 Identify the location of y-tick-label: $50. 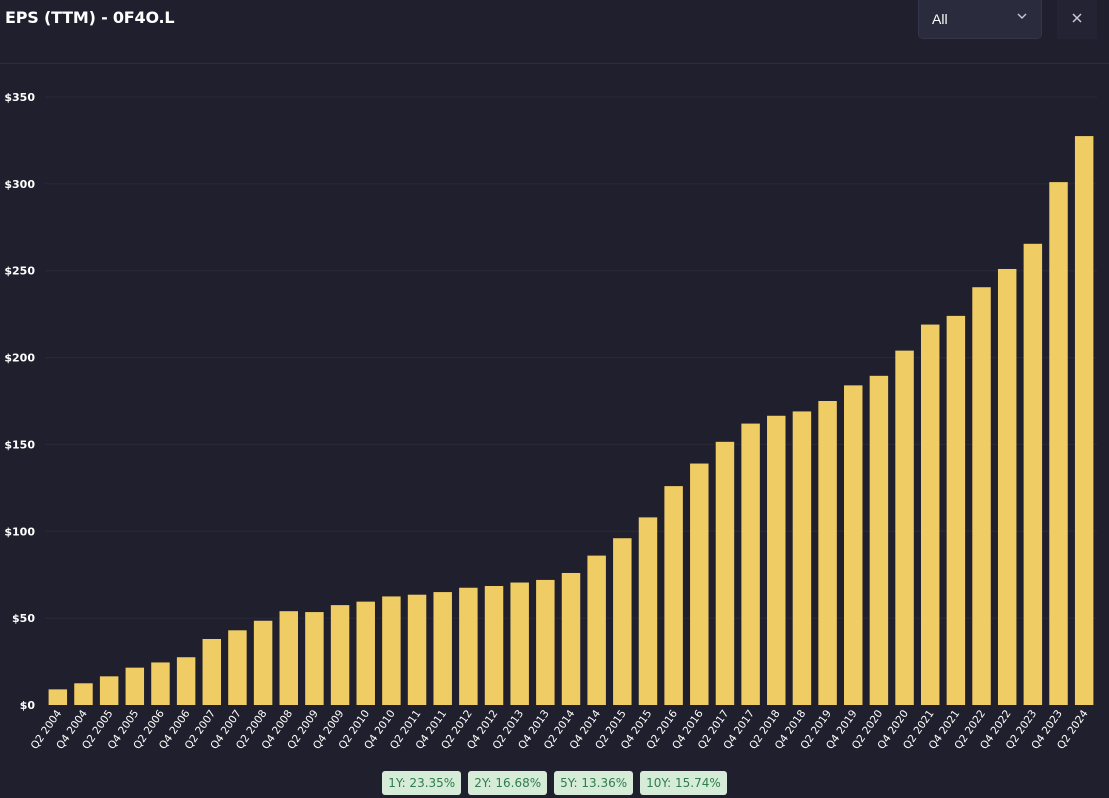
(23, 618).